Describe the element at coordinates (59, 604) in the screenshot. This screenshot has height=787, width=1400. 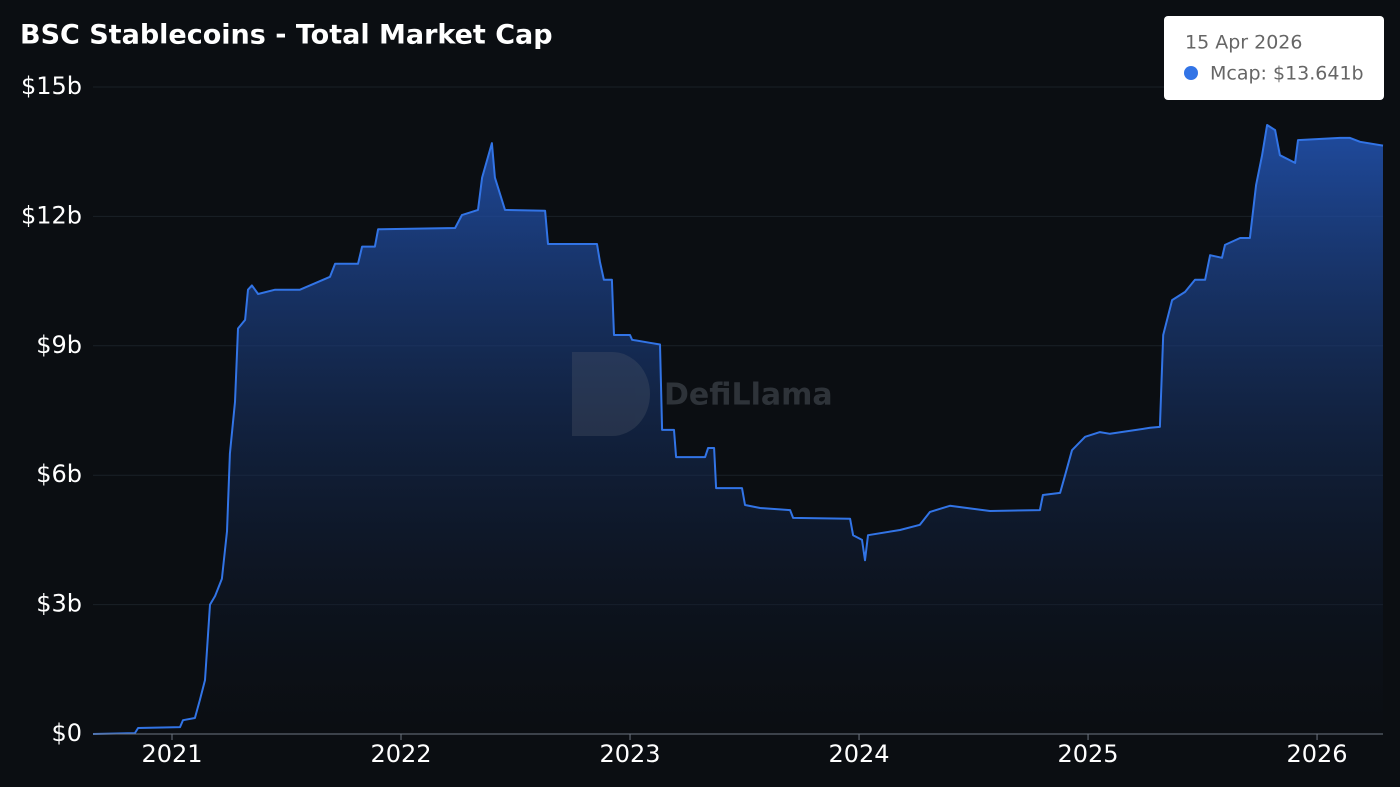
I see `y-tick-label: $3b` at that location.